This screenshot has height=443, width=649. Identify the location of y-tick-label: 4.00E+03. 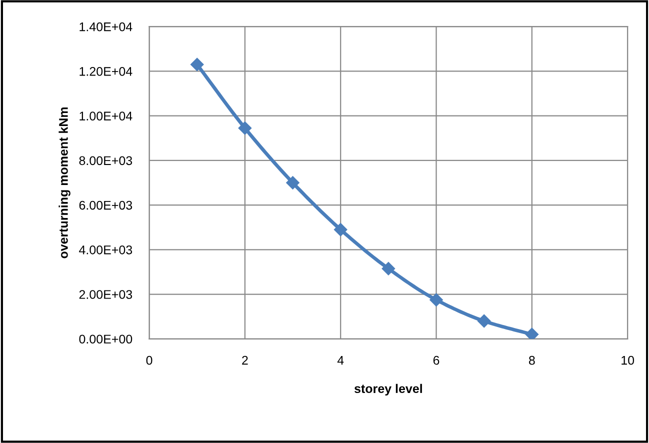
(105, 249).